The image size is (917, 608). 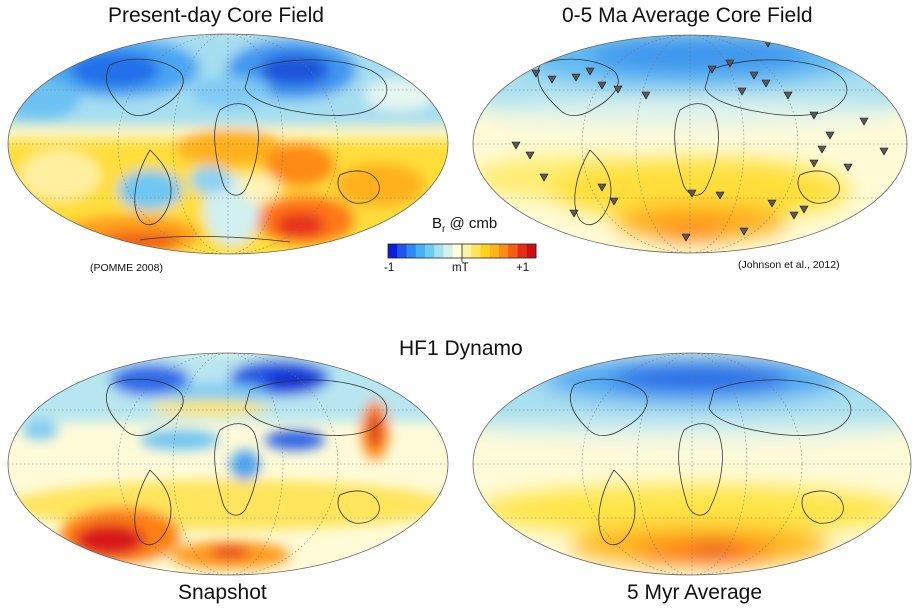 I want to click on title-average-core-field: 0-5 Ma Average Core Field, so click(x=687, y=15).